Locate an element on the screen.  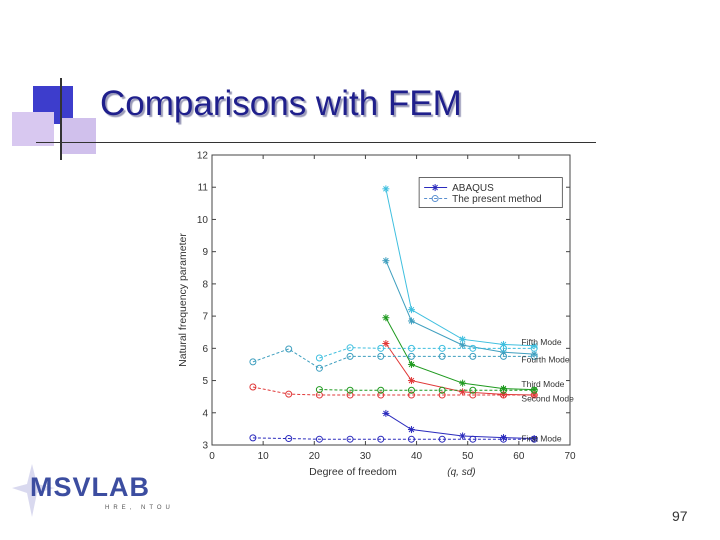
logo-subtext: HRE, NTOU is located at coordinates (139, 508).